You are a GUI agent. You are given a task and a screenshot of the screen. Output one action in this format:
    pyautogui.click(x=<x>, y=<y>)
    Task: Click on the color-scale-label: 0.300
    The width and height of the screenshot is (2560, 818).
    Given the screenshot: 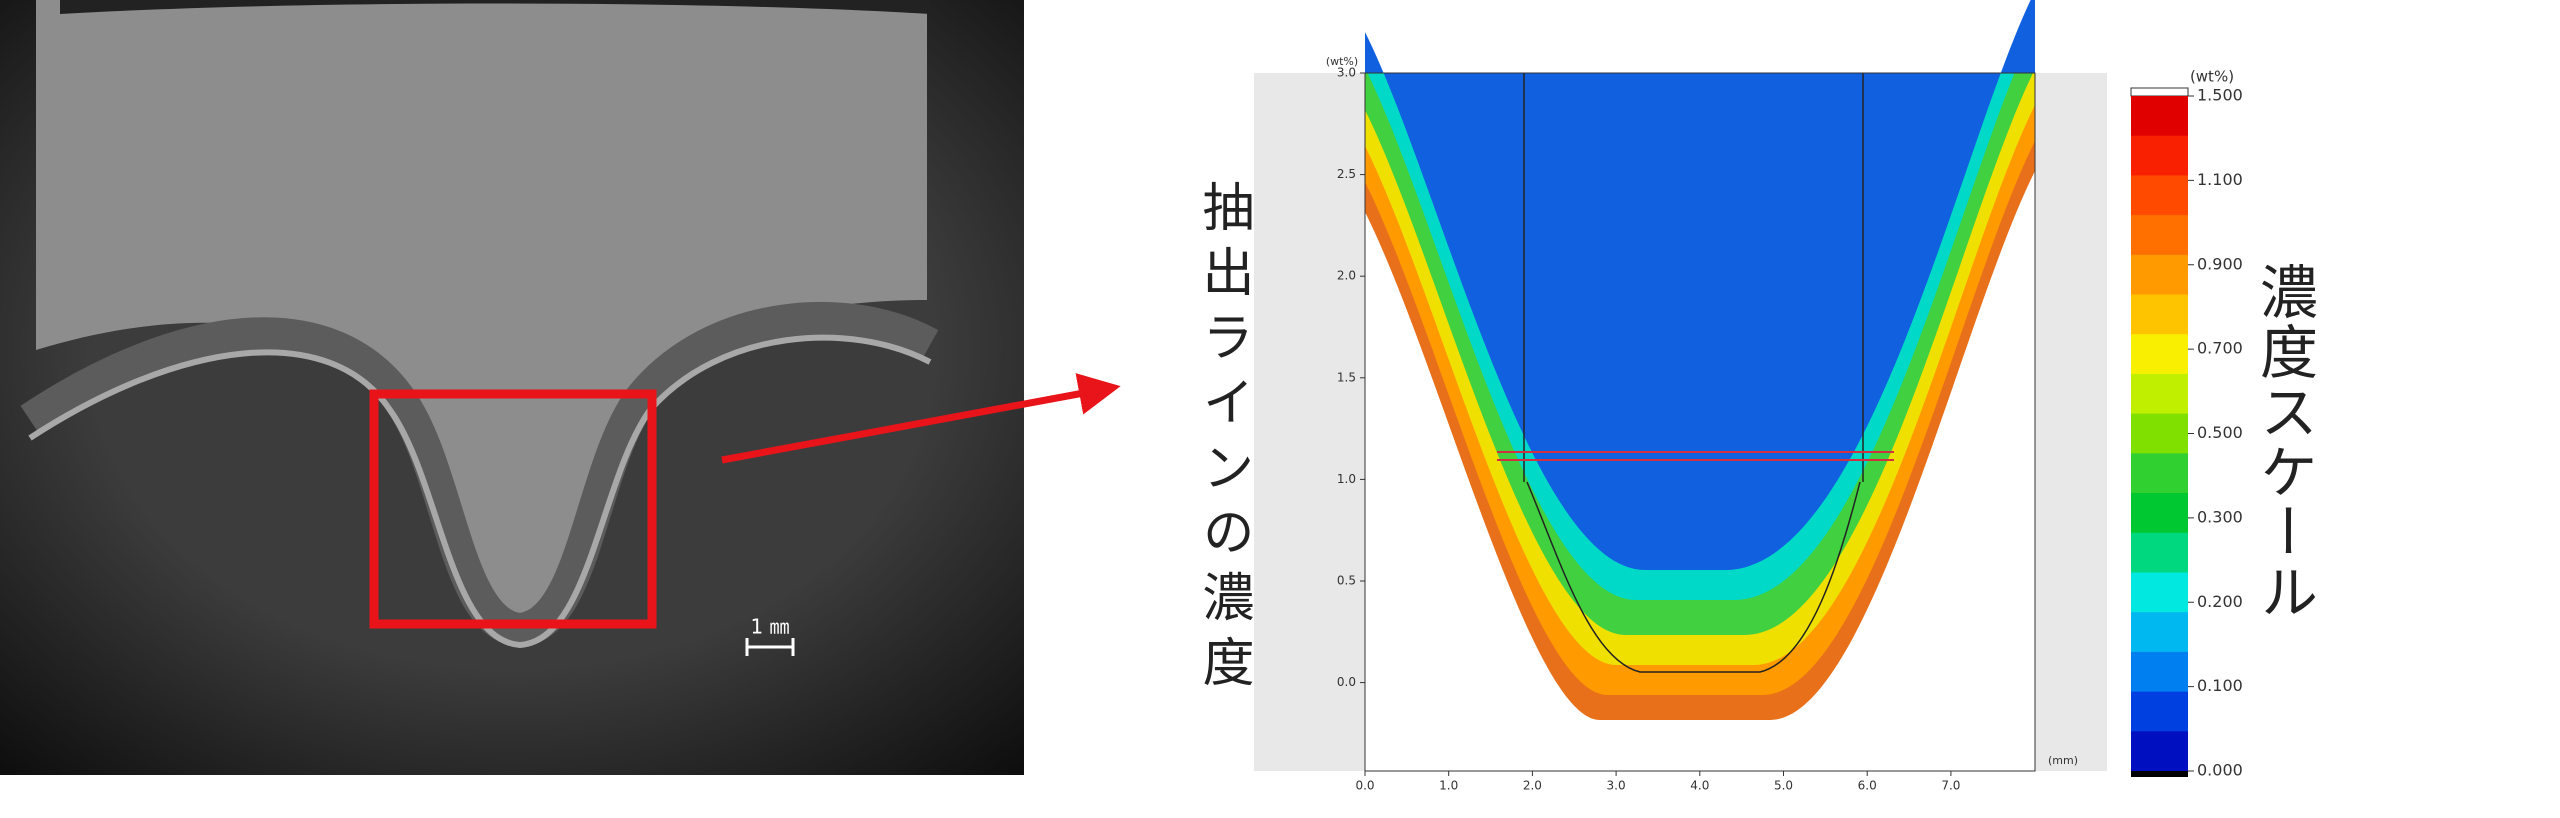 What is the action you would take?
    pyautogui.click(x=2220, y=516)
    